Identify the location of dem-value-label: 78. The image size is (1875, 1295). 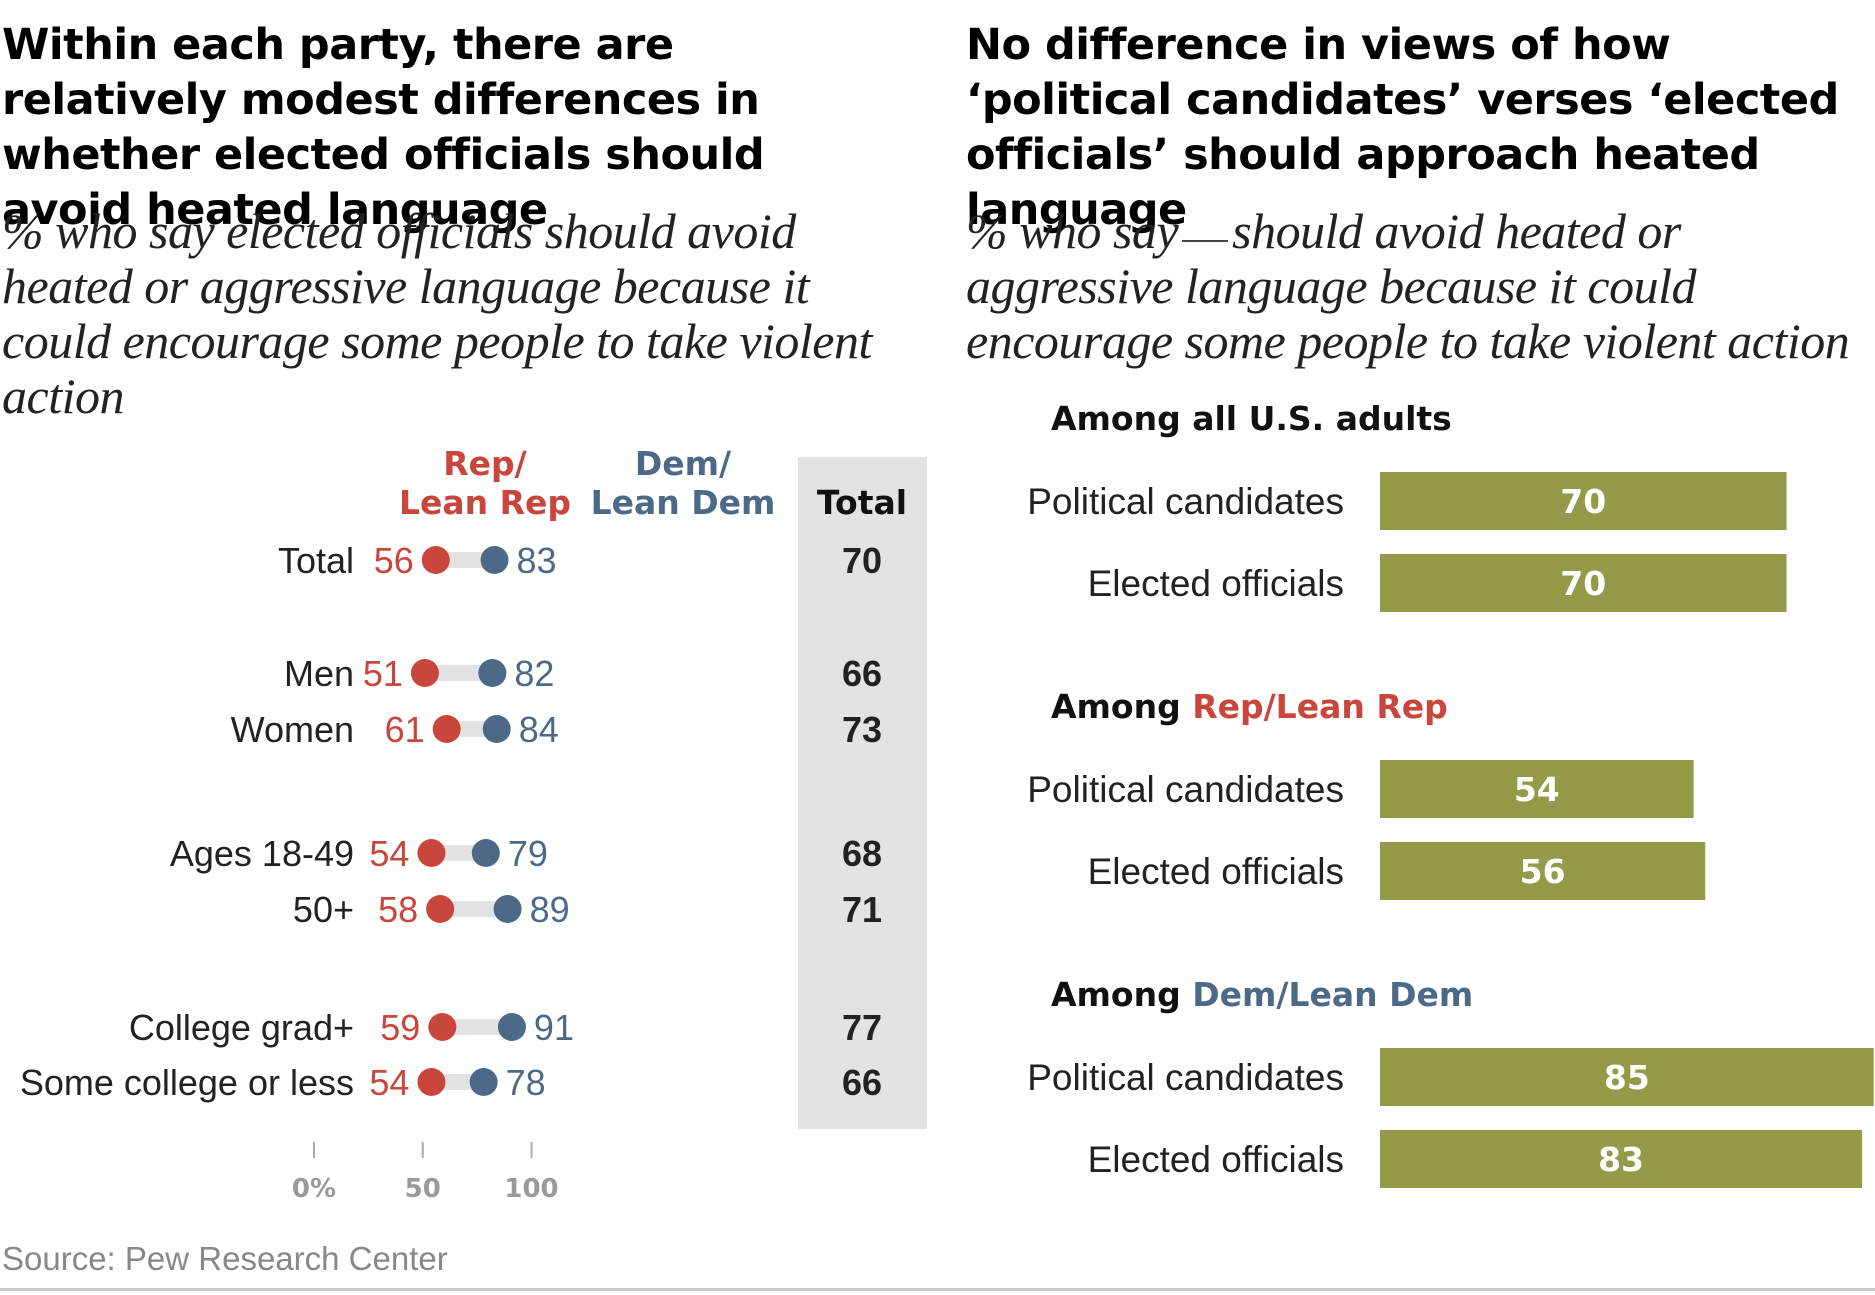
(526, 1082).